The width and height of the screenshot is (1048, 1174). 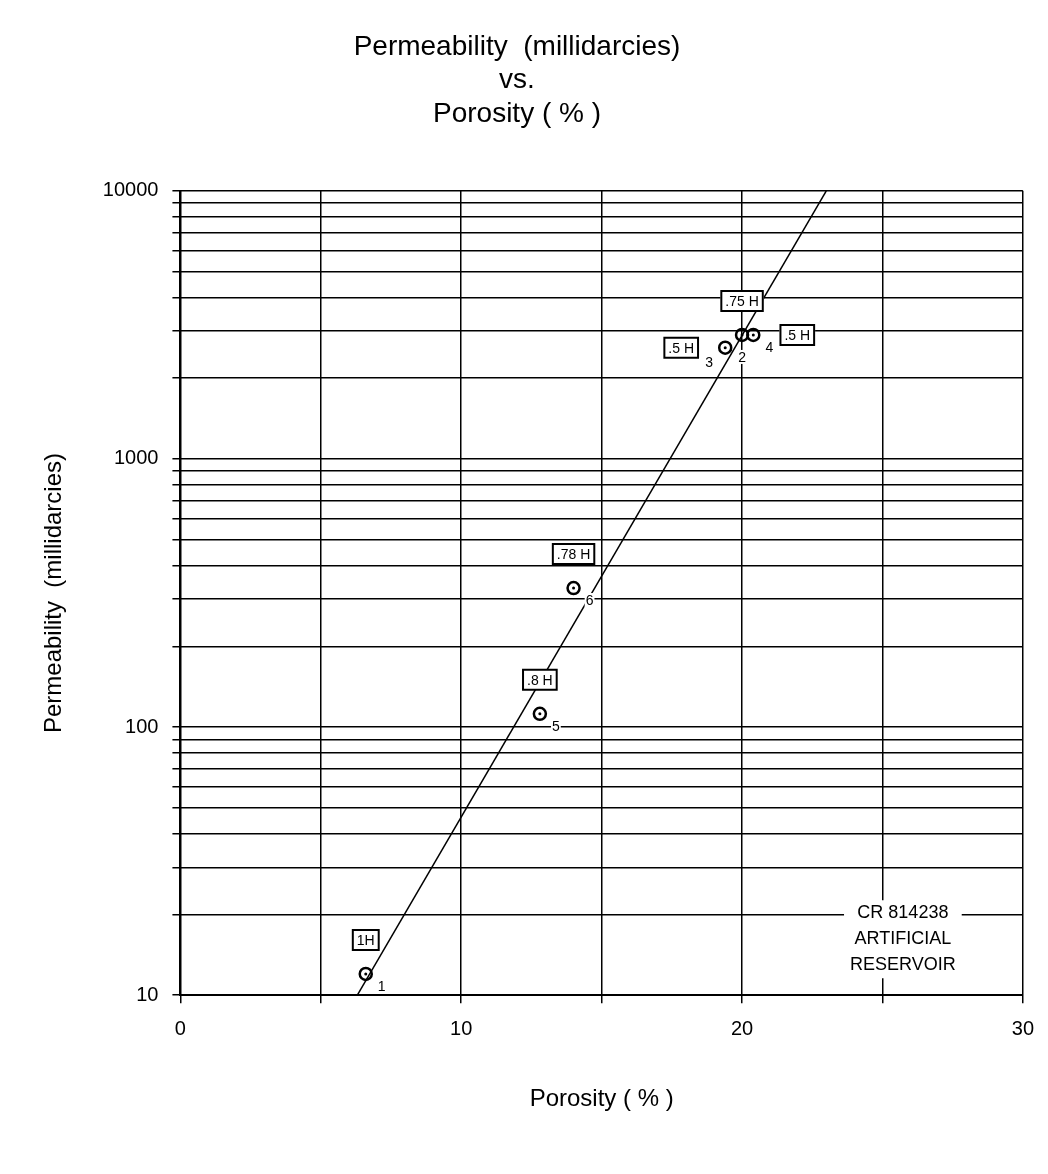 What do you see at coordinates (381, 985) in the screenshot?
I see `annotation: 1` at bounding box center [381, 985].